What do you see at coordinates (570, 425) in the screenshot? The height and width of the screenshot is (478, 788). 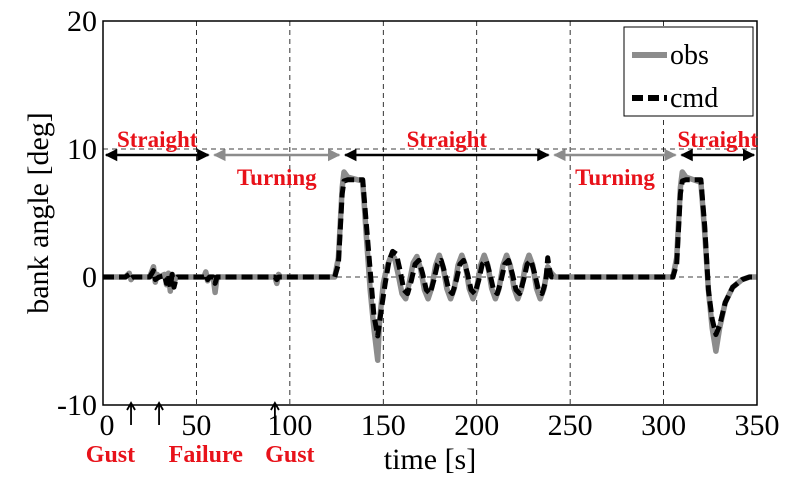 I see `x-tick-label-5: 250` at bounding box center [570, 425].